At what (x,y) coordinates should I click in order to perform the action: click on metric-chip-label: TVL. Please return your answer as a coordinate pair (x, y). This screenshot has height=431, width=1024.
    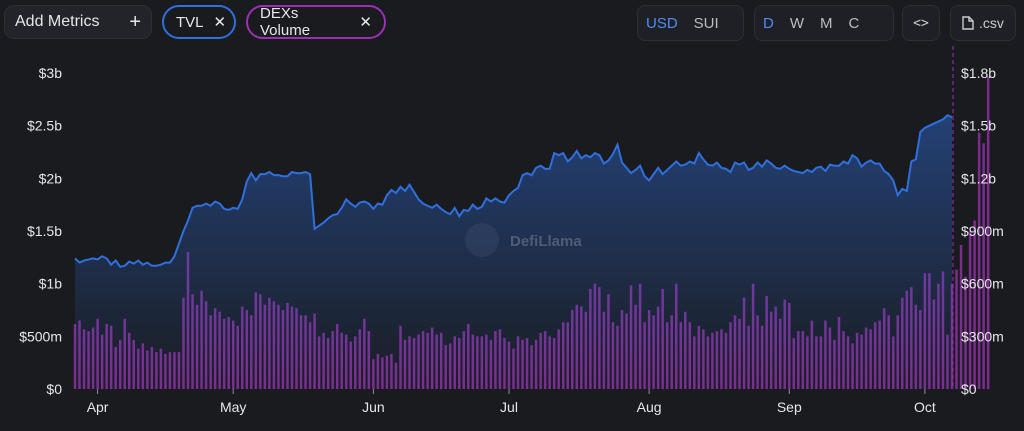
    Looking at the image, I should click on (190, 22).